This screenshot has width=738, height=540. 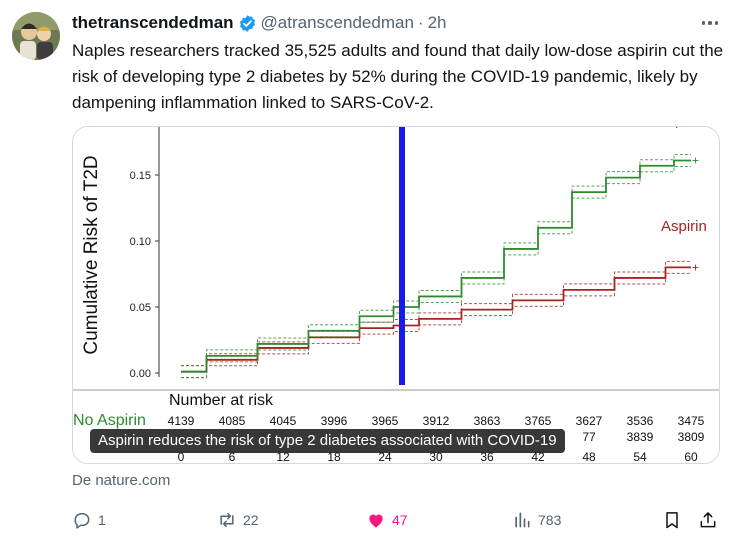 I want to click on risk-count-no-aspirin: 4085, so click(x=232, y=421).